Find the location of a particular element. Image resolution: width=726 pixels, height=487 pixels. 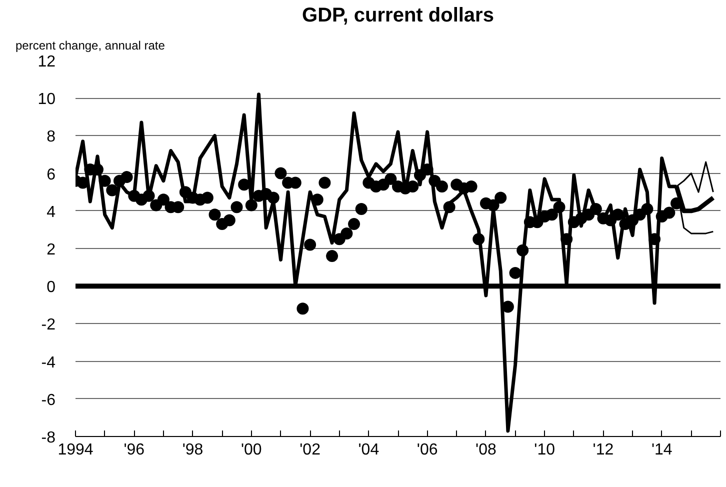

y-tick-label: 12 is located at coordinates (47, 62).